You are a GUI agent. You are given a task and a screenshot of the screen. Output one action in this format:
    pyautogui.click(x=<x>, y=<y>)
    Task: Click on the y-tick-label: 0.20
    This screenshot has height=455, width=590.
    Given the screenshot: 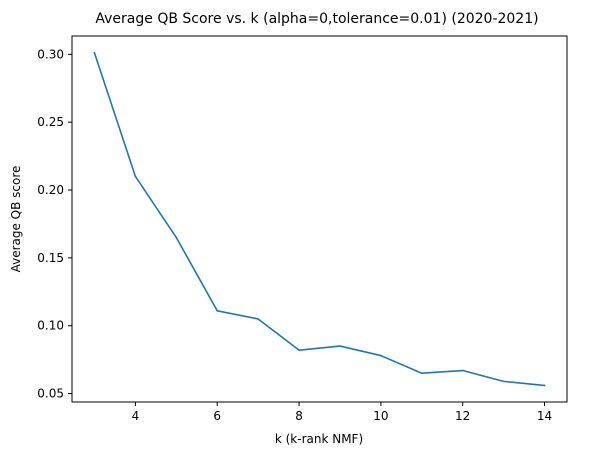 What is the action you would take?
    pyautogui.click(x=50, y=190)
    